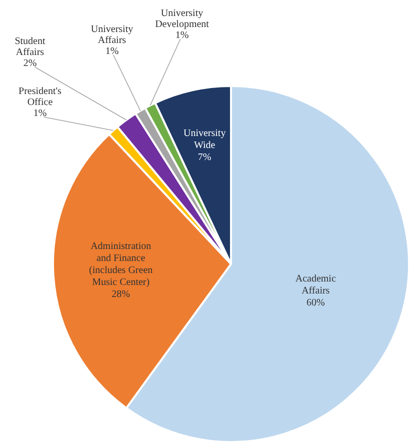  Describe the element at coordinates (121, 264) in the screenshot. I see `slice-label: Administration and Finance (includes Green Music Center)` at that location.